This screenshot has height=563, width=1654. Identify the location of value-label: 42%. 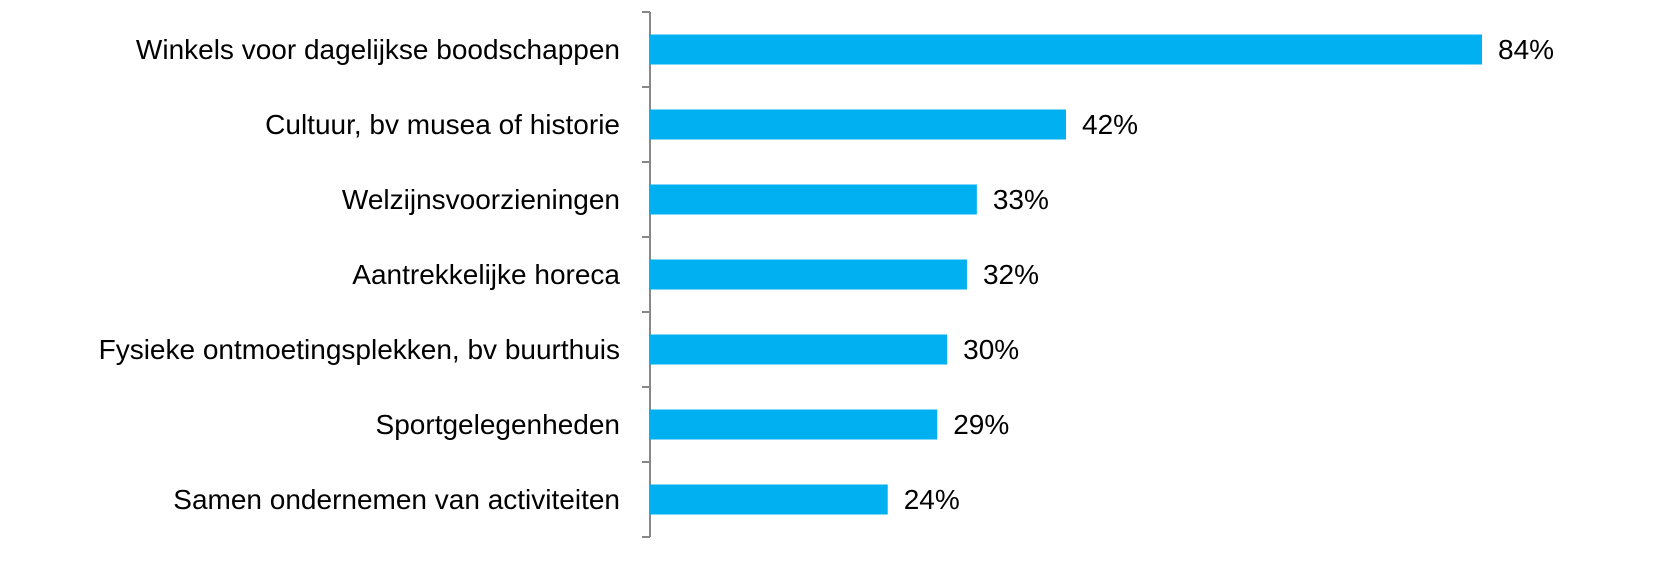
(1110, 124).